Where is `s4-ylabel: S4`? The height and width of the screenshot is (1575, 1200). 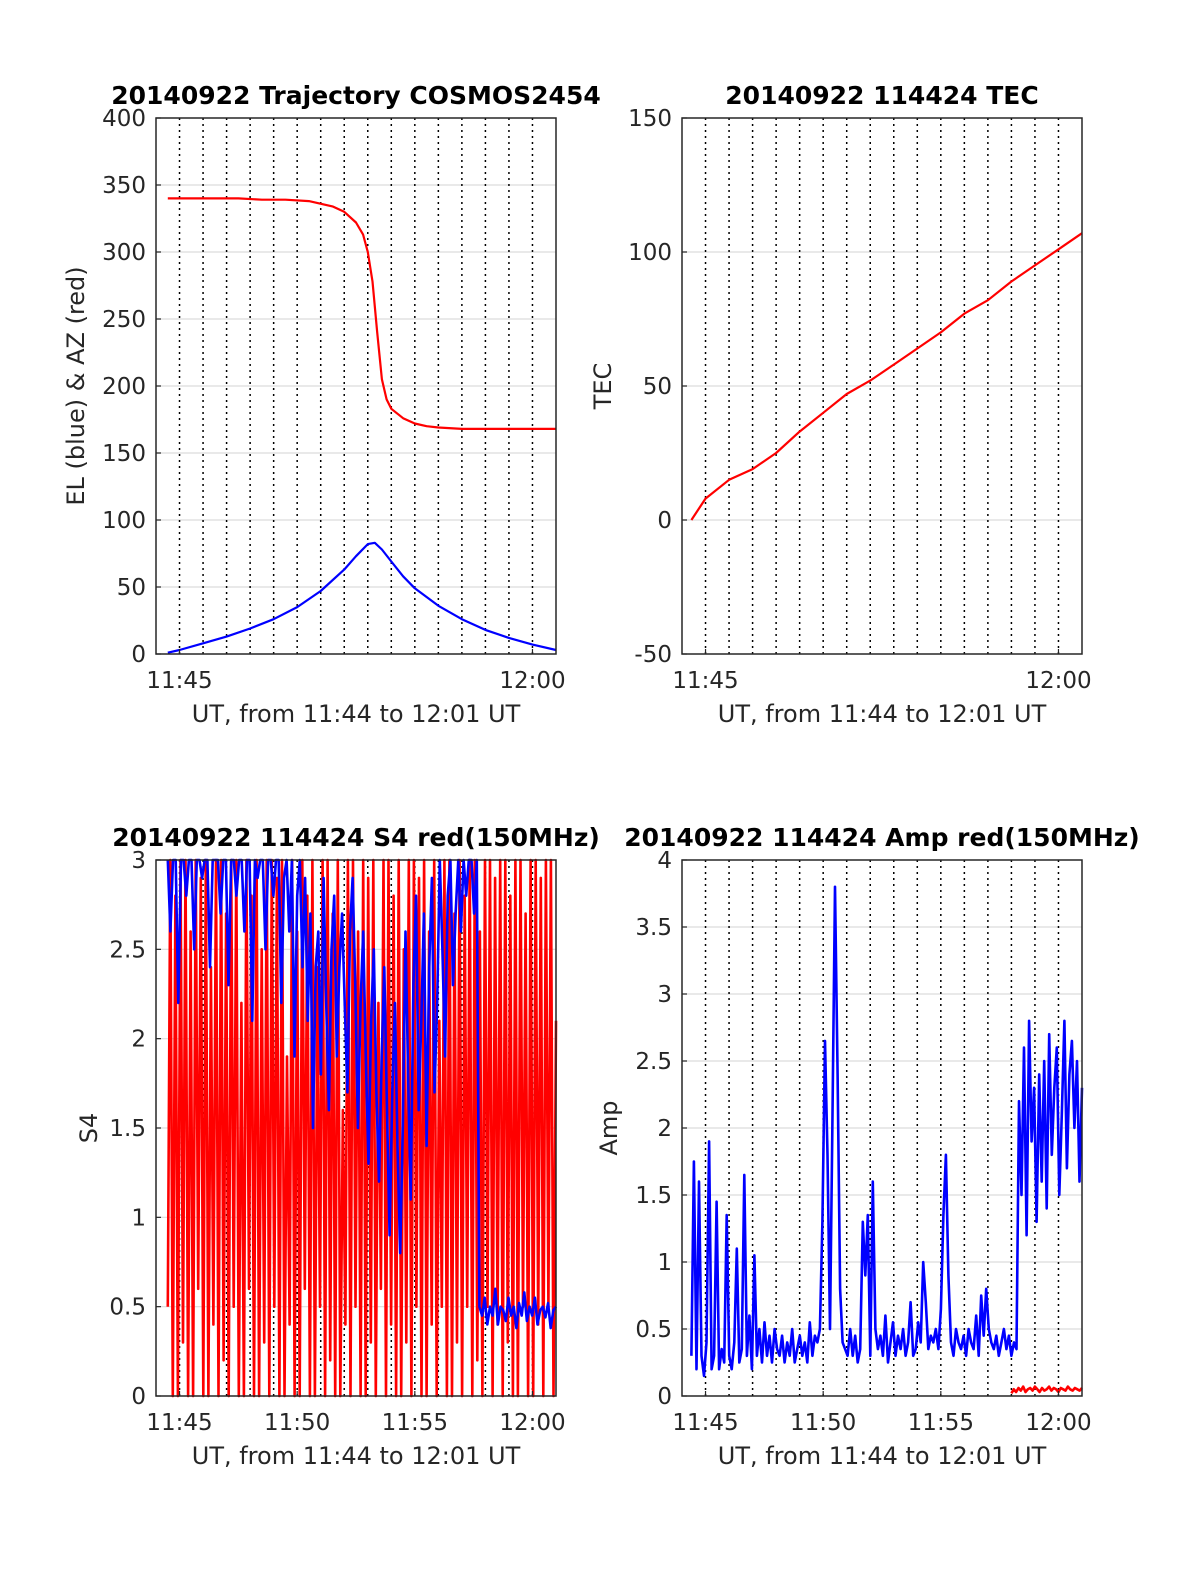 s4-ylabel: S4 is located at coordinates (89, 1128).